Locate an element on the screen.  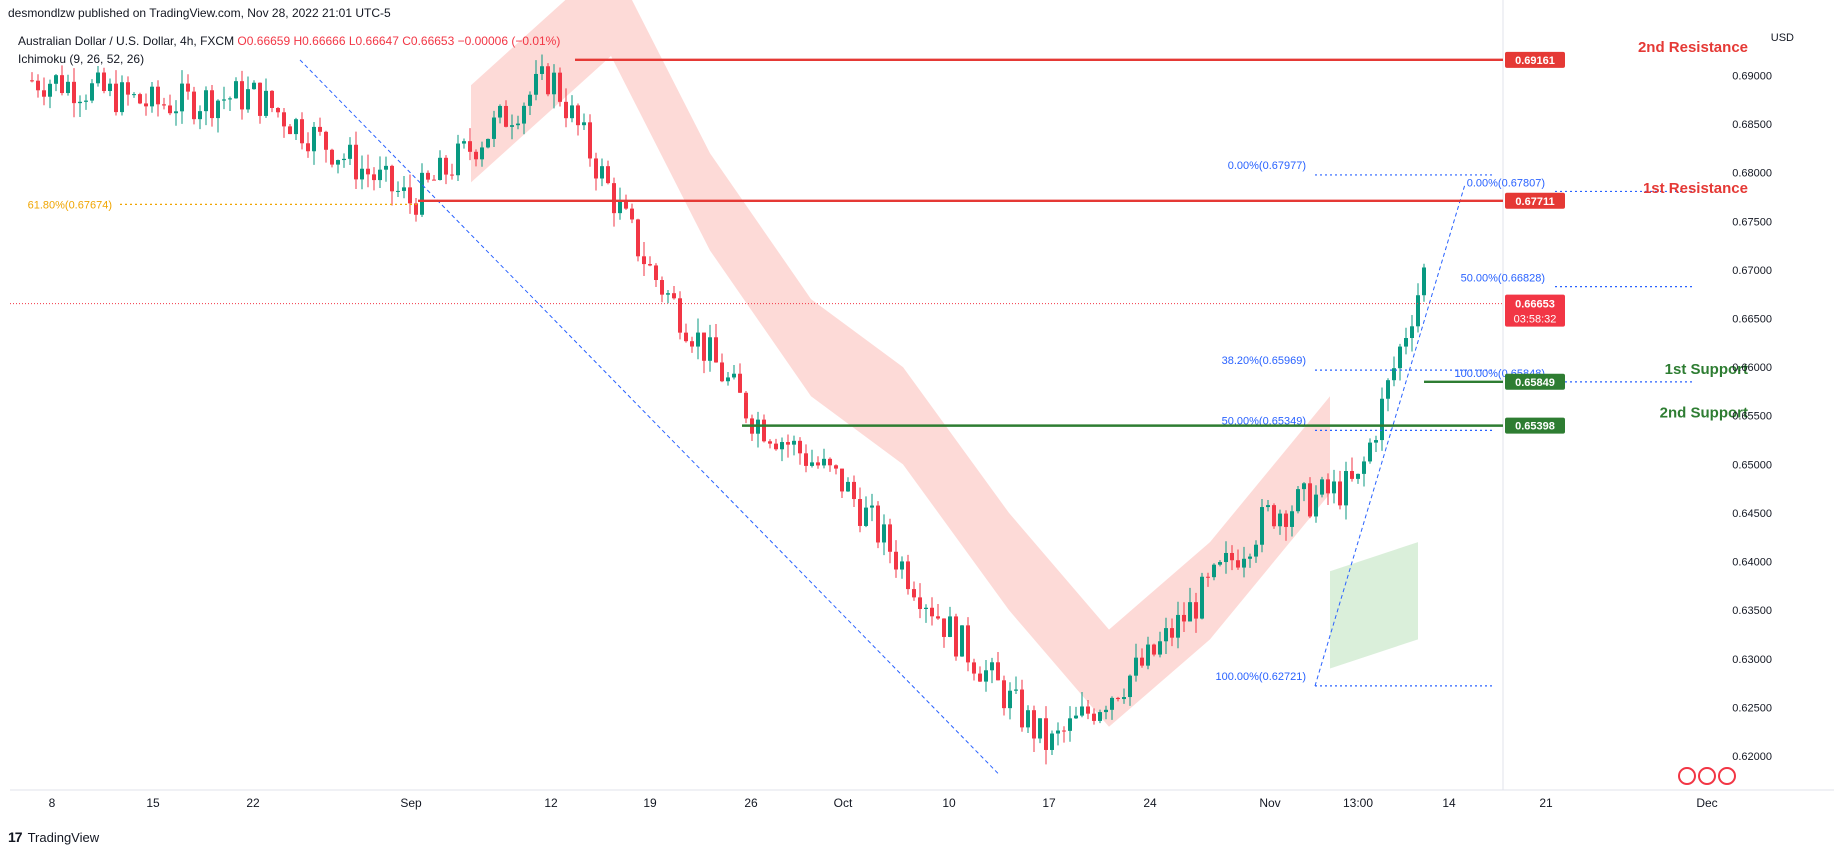
x-tick-label: 14 is located at coordinates (1449, 803).